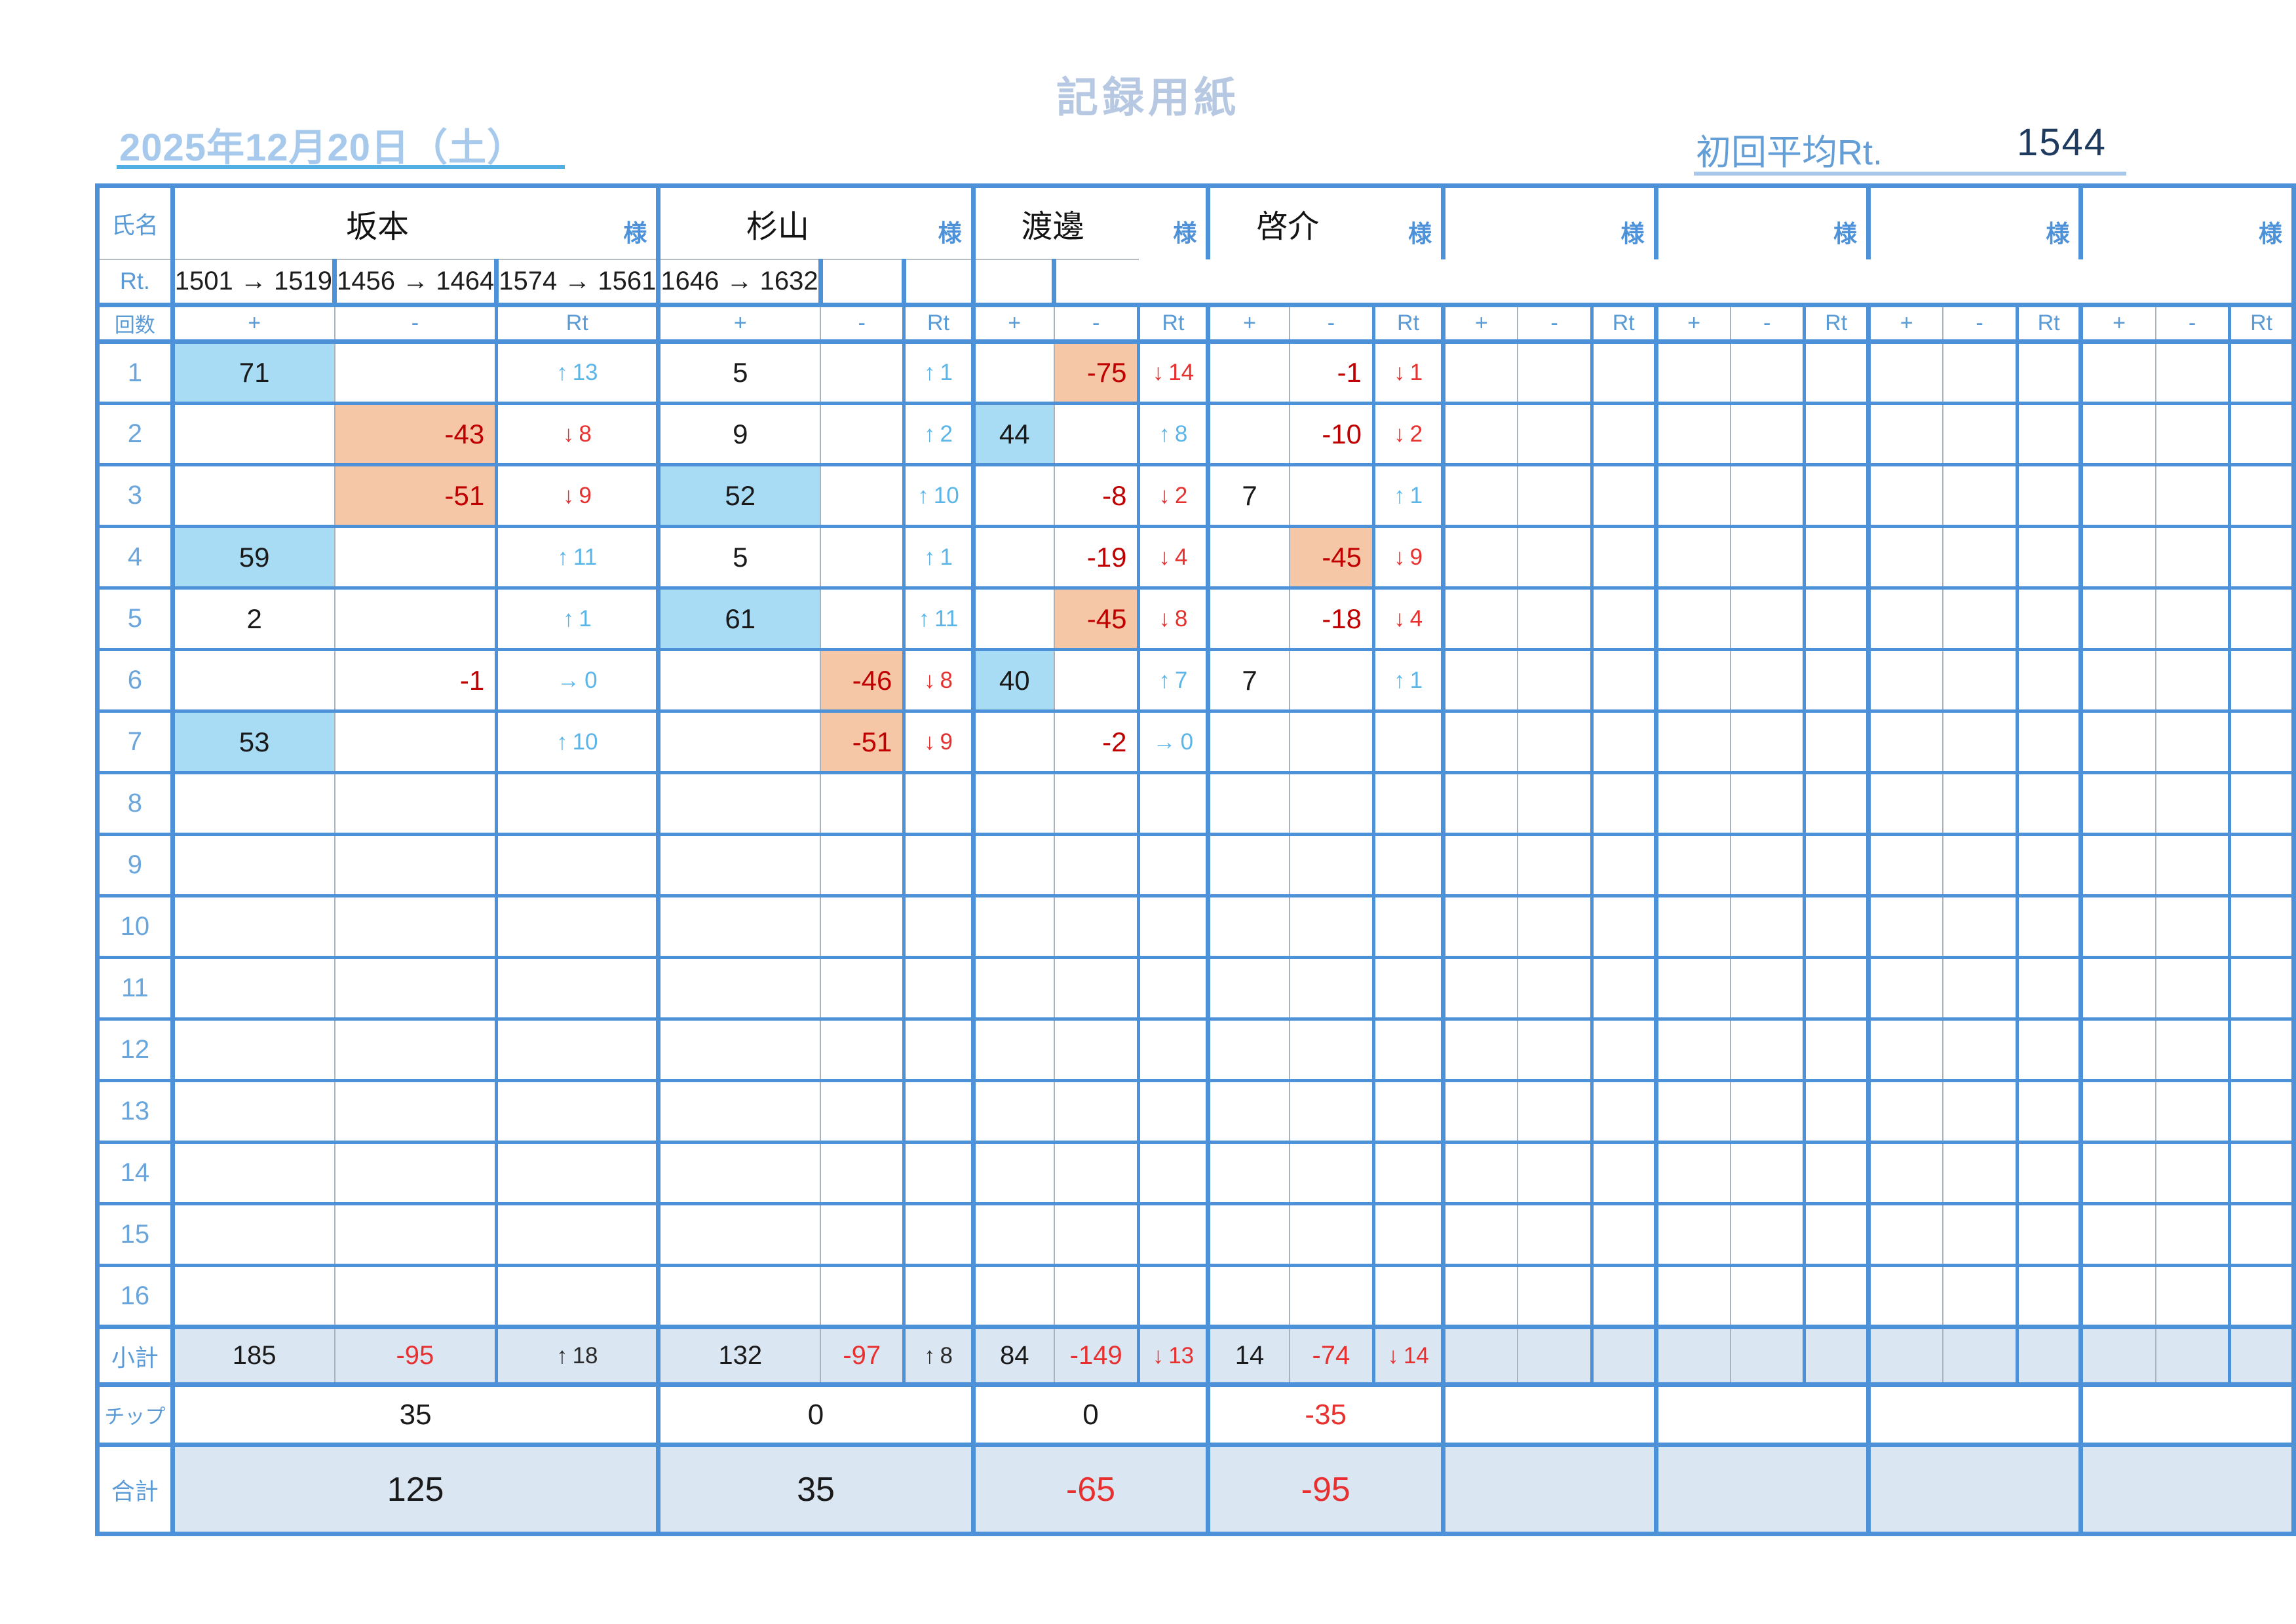 This screenshot has width=2296, height=1624. I want to click on cell-p1-r9-minus, so click(415, 864).